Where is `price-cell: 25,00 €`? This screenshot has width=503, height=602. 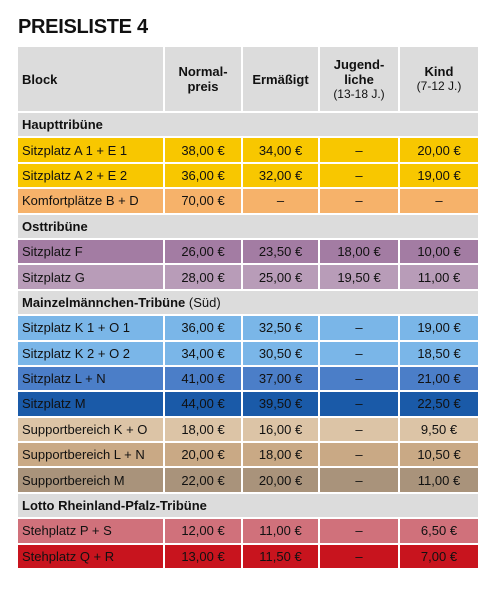 price-cell: 25,00 € is located at coordinates (280, 277).